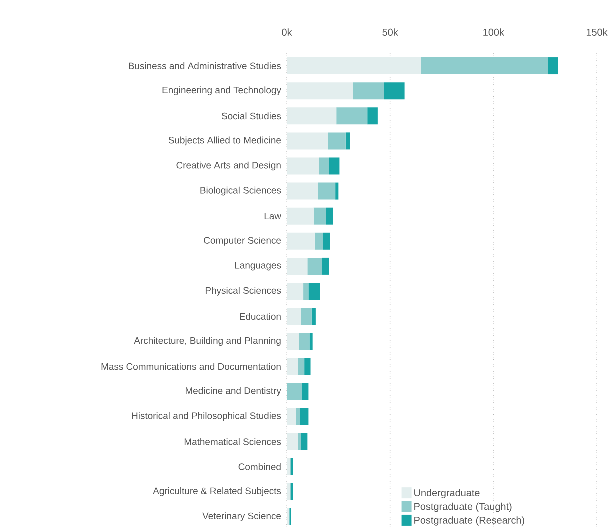 The height and width of the screenshot is (530, 612). I want to click on x-tick-label: 100k, so click(494, 32).